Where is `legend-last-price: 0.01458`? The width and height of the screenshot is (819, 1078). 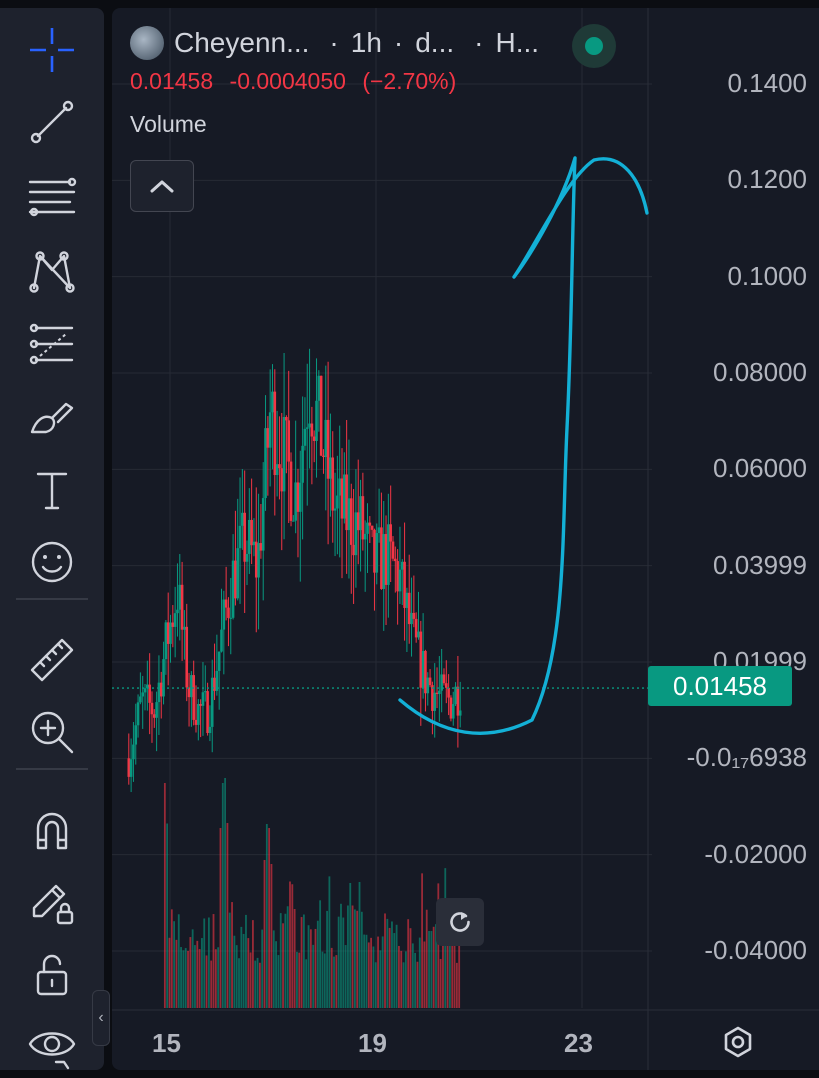 legend-last-price: 0.01458 is located at coordinates (172, 81).